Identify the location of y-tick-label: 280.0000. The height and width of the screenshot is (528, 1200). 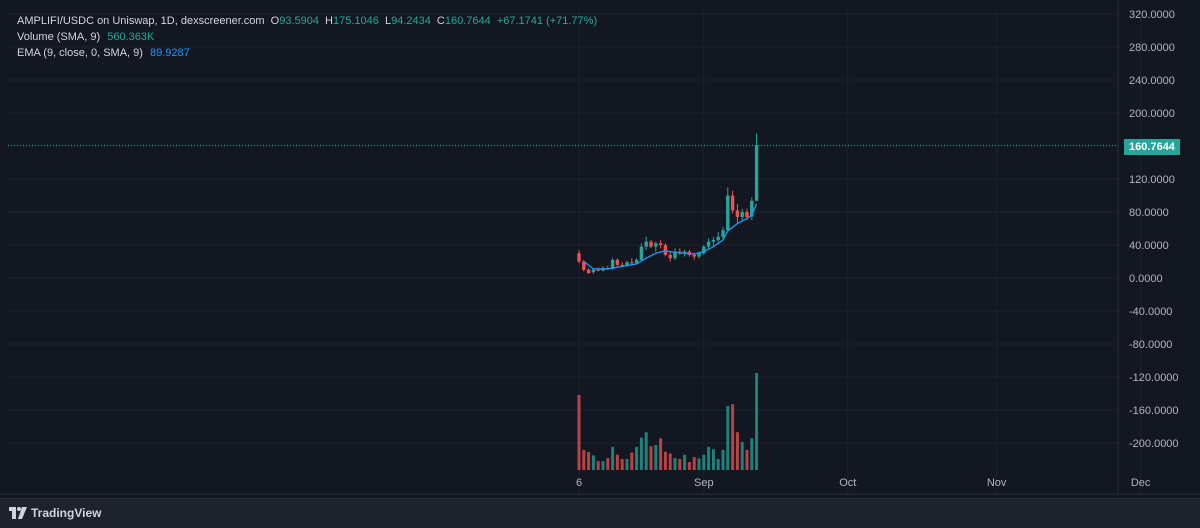
(1152, 48).